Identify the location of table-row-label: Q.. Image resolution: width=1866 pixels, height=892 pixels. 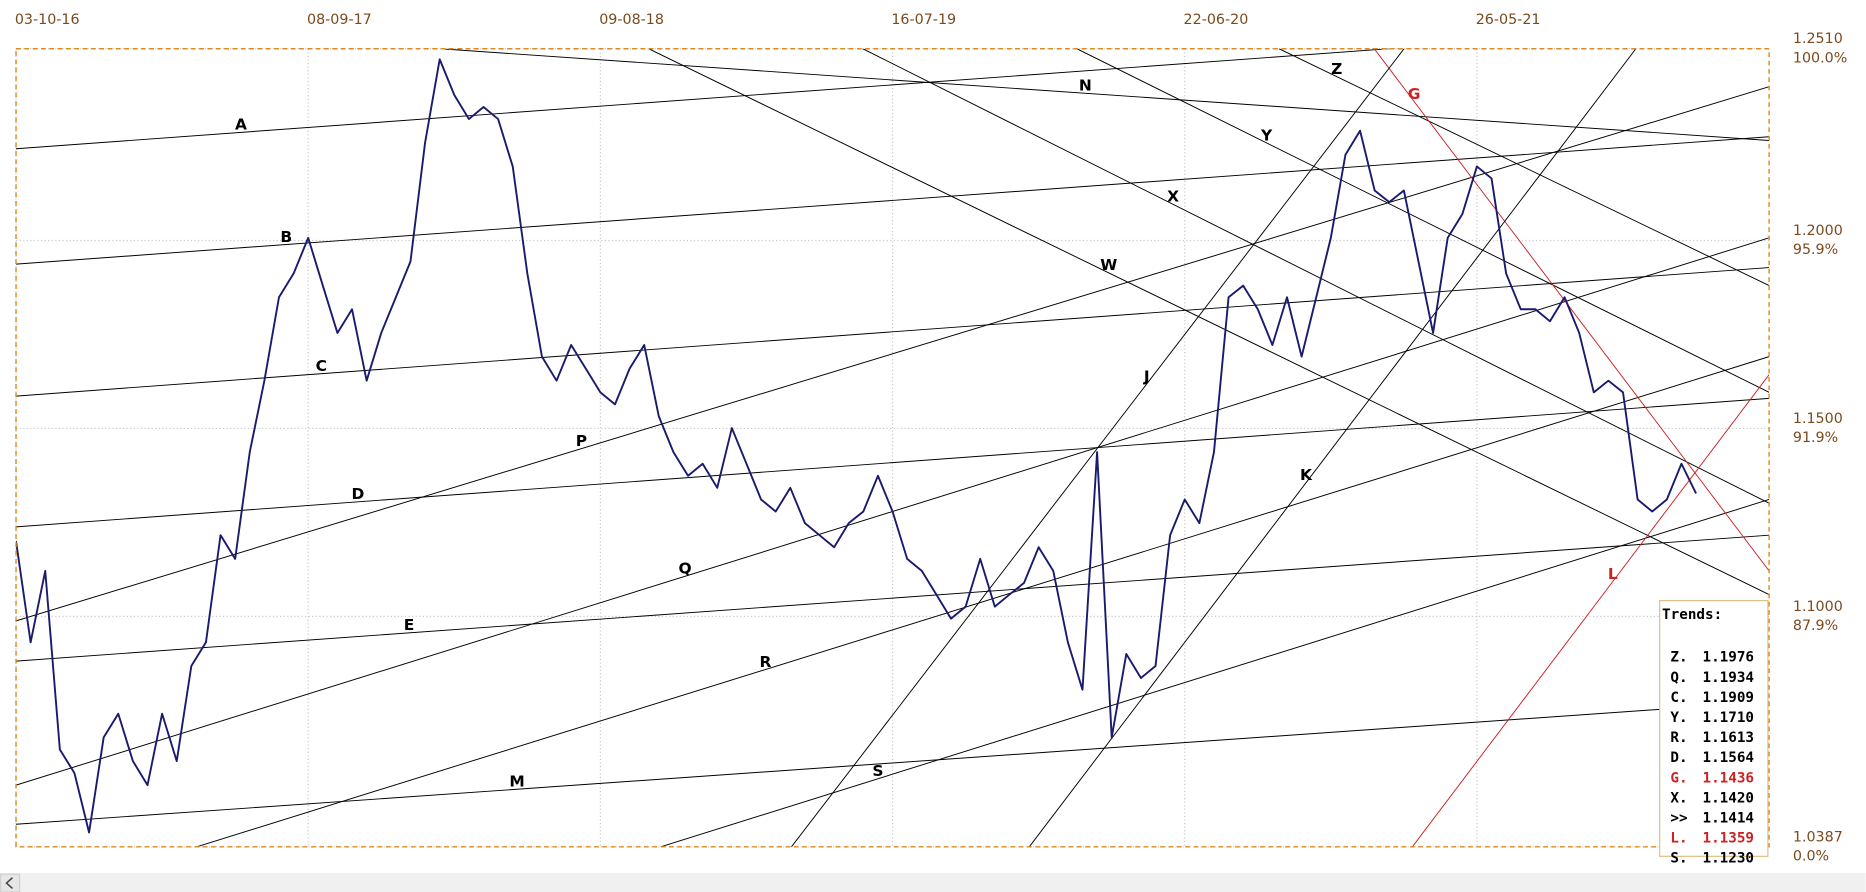
(1678, 678).